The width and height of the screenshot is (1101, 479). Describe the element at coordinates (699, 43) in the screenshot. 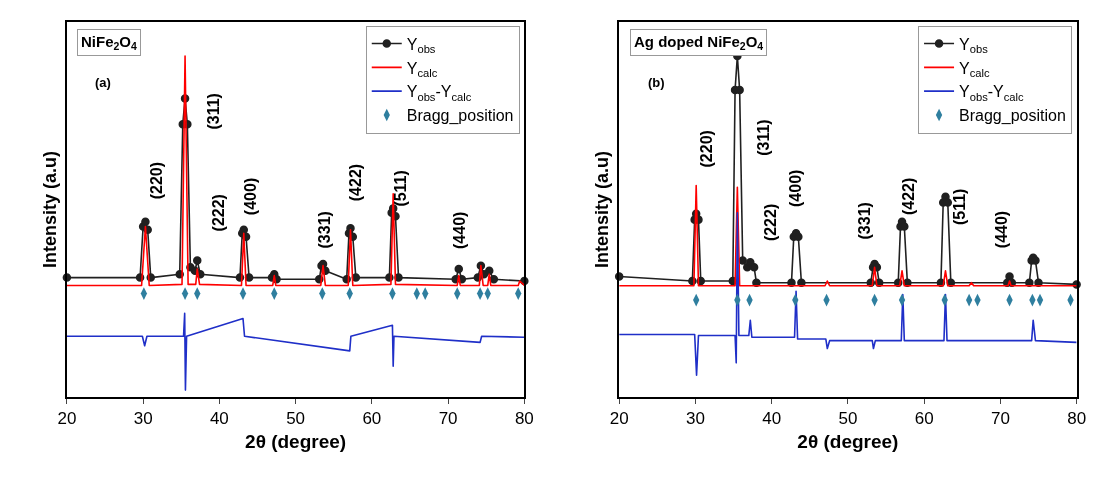

I see `text: Ag doped NiFe$_{2}$O$_{4}$` at that location.